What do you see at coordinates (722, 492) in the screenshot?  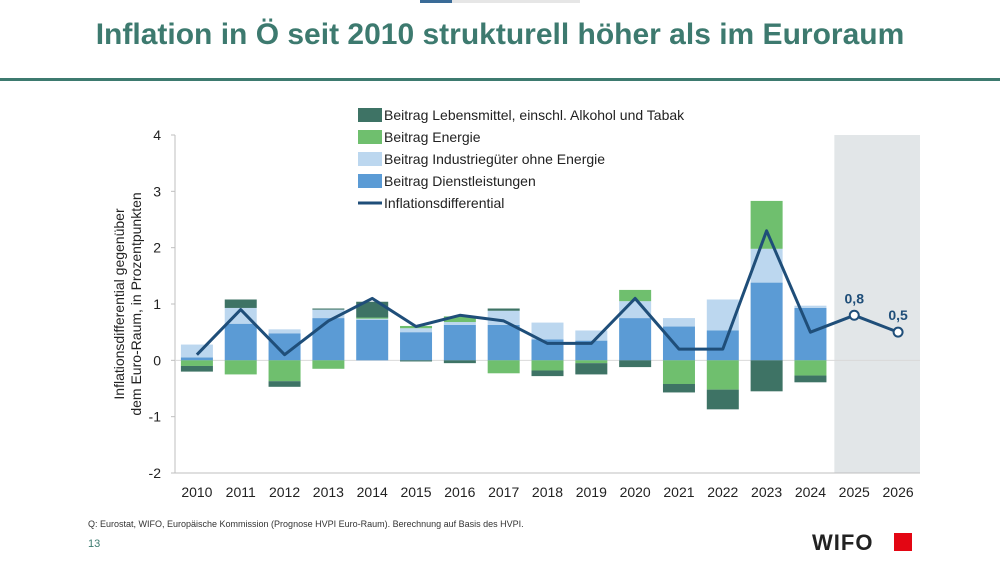 I see `x-tick-label: 2022` at bounding box center [722, 492].